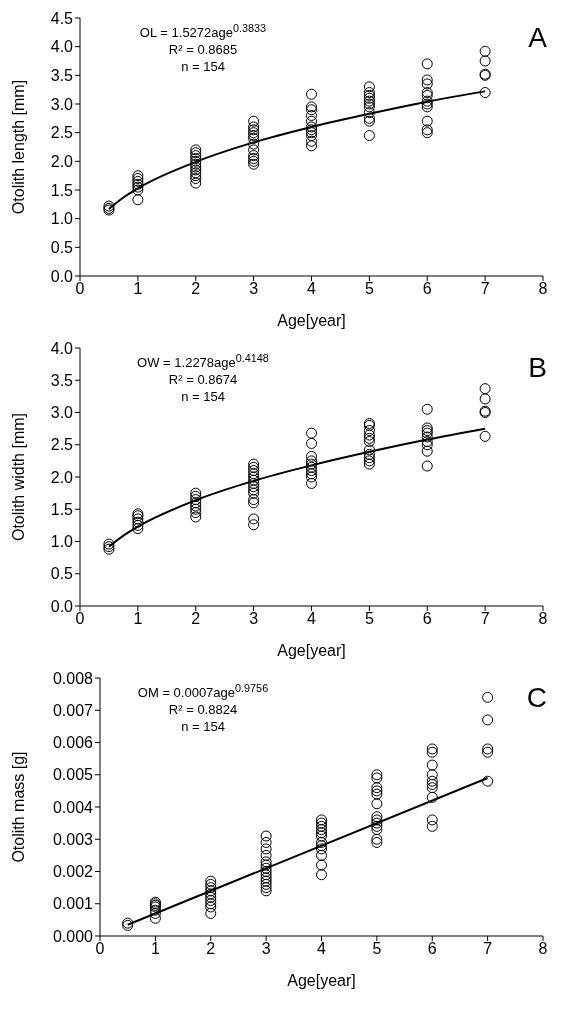 The width and height of the screenshot is (563, 1016). I want to click on annotation: OL = 1.5272age$^{0.3833}$, so click(203, 31).